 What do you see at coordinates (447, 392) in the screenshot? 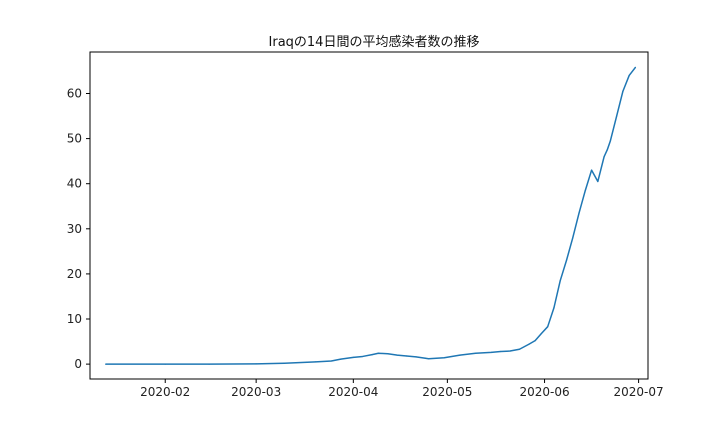
I see `x-tick-label: 2020-05` at bounding box center [447, 392].